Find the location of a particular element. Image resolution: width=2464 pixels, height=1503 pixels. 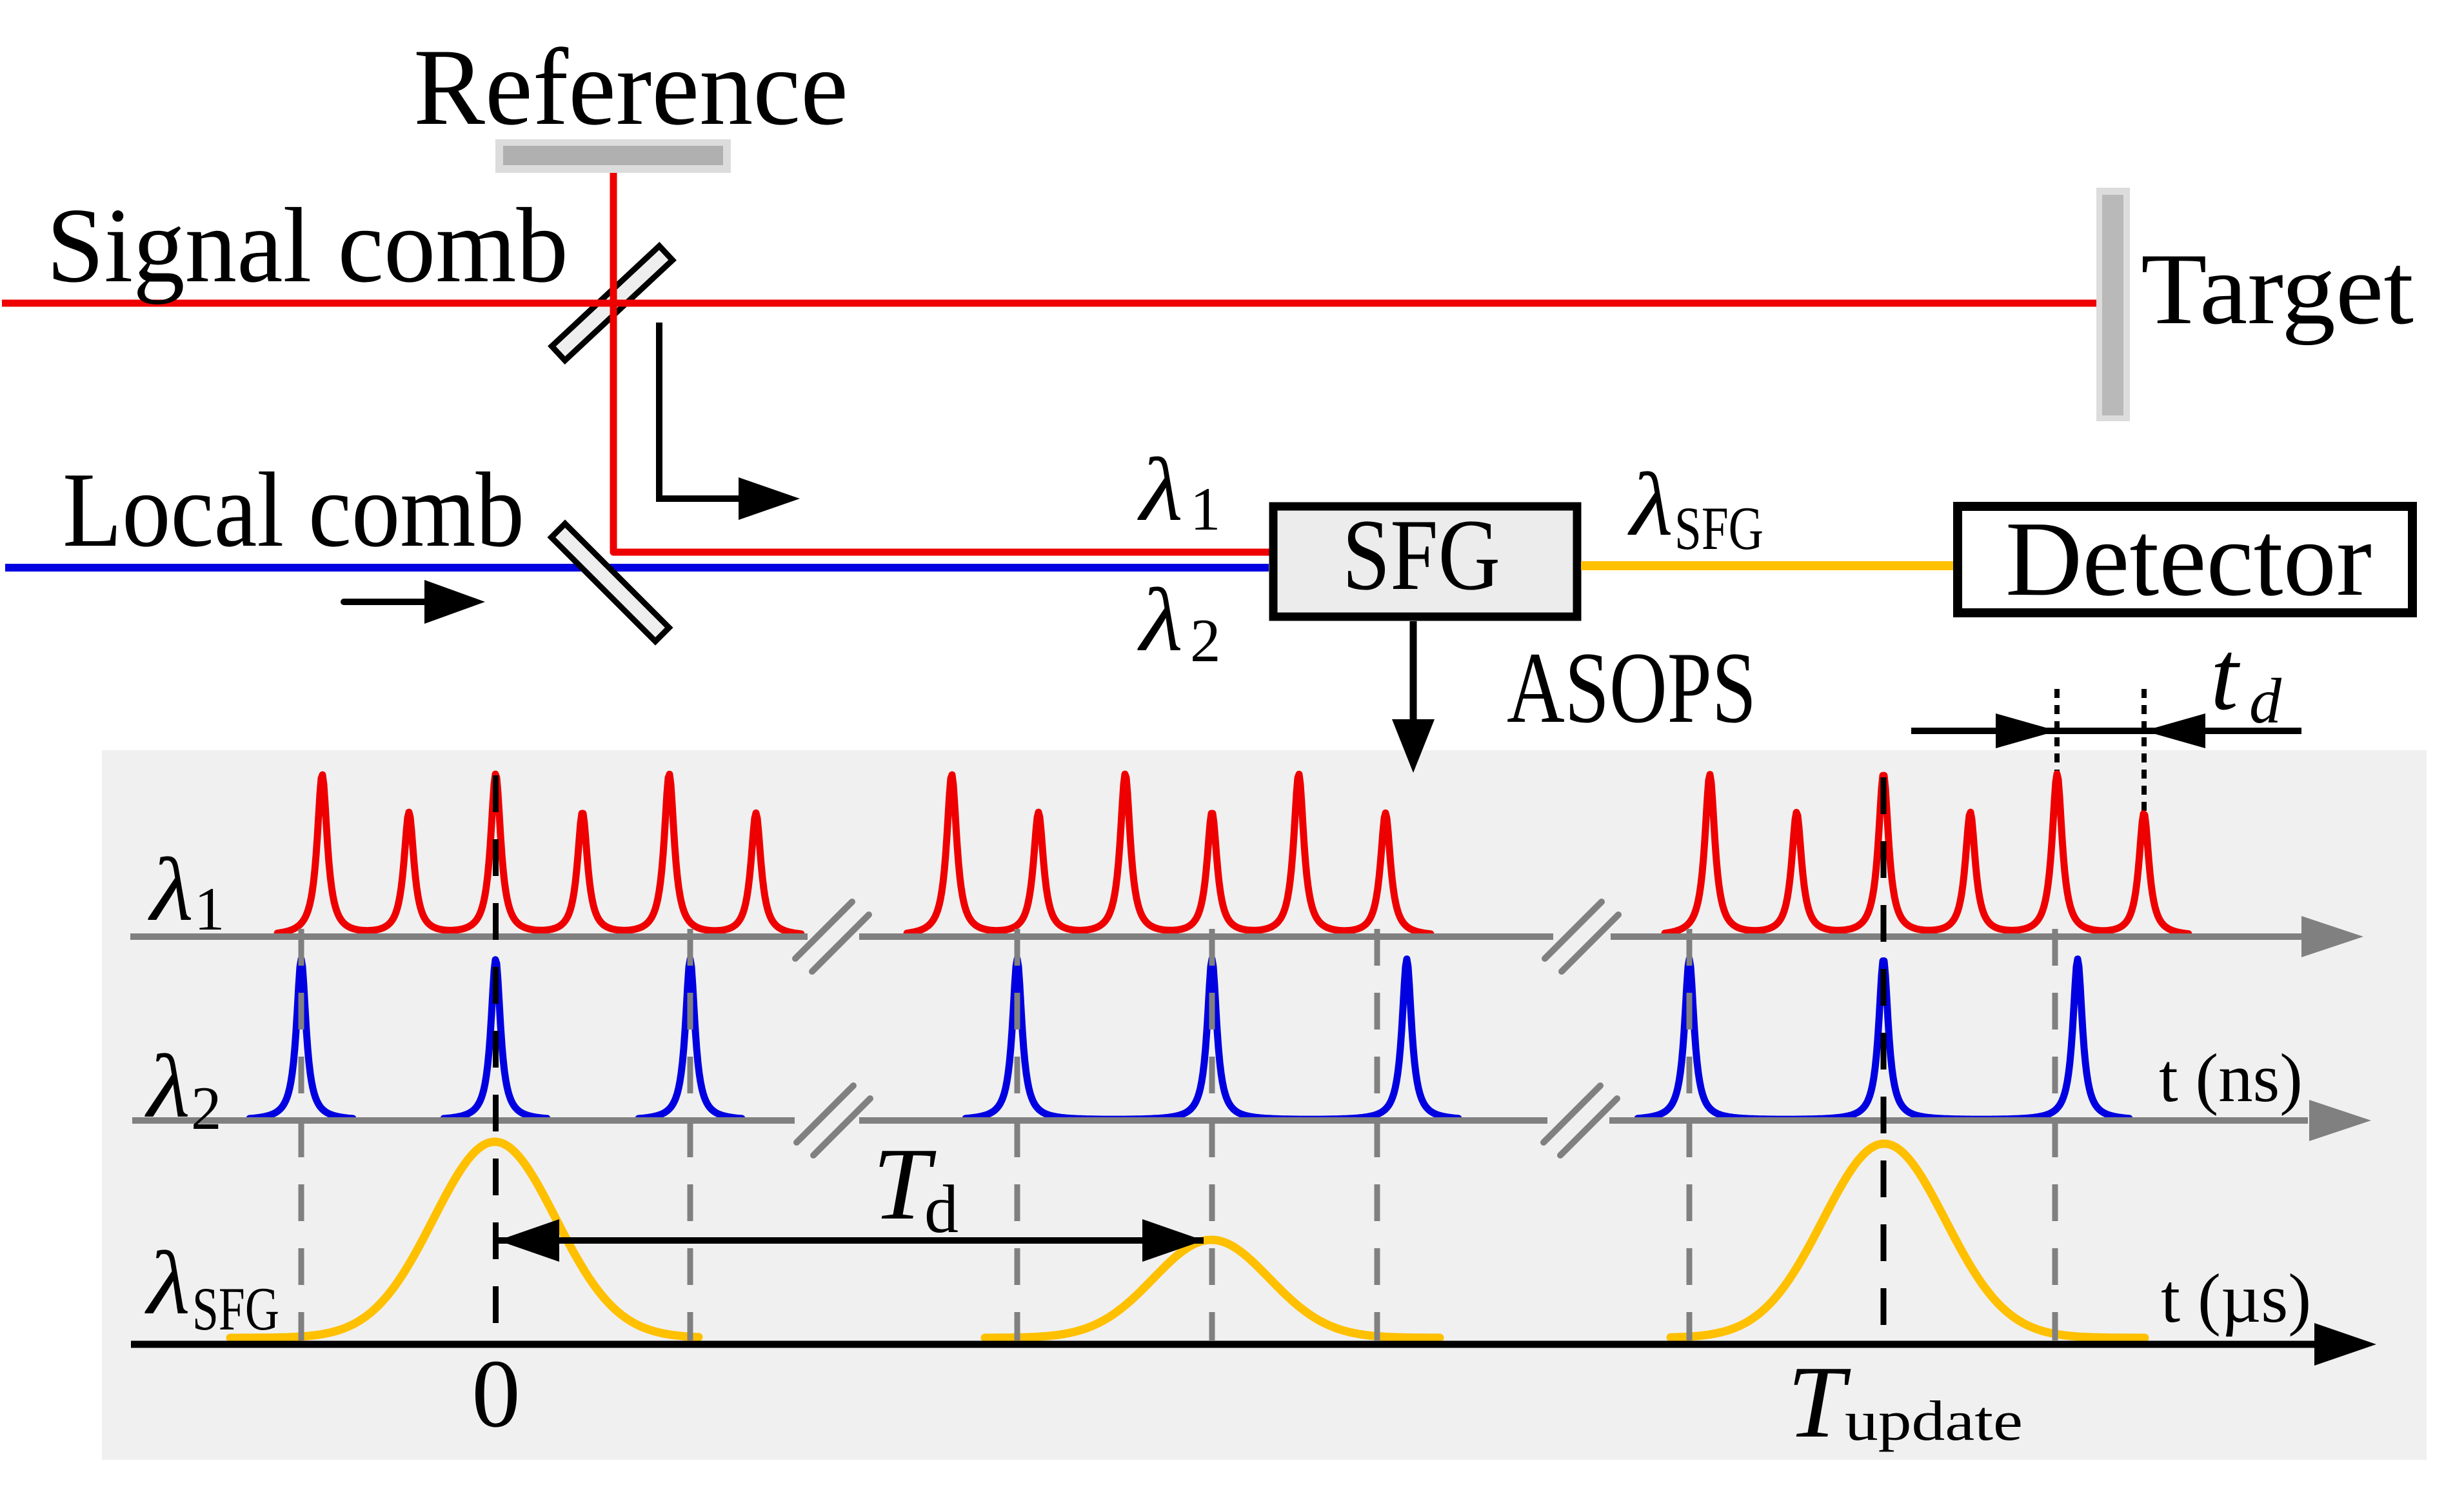

svg-text: 0 is located at coordinates (497, 1394).